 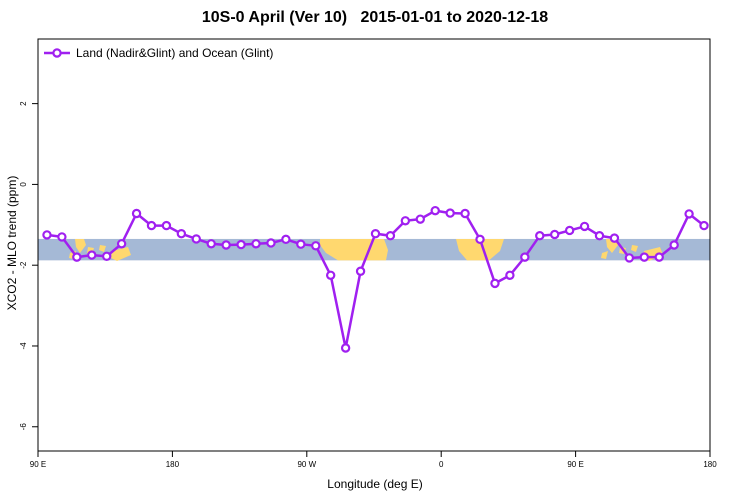 I want to click on map-band, so click(x=374, y=249).